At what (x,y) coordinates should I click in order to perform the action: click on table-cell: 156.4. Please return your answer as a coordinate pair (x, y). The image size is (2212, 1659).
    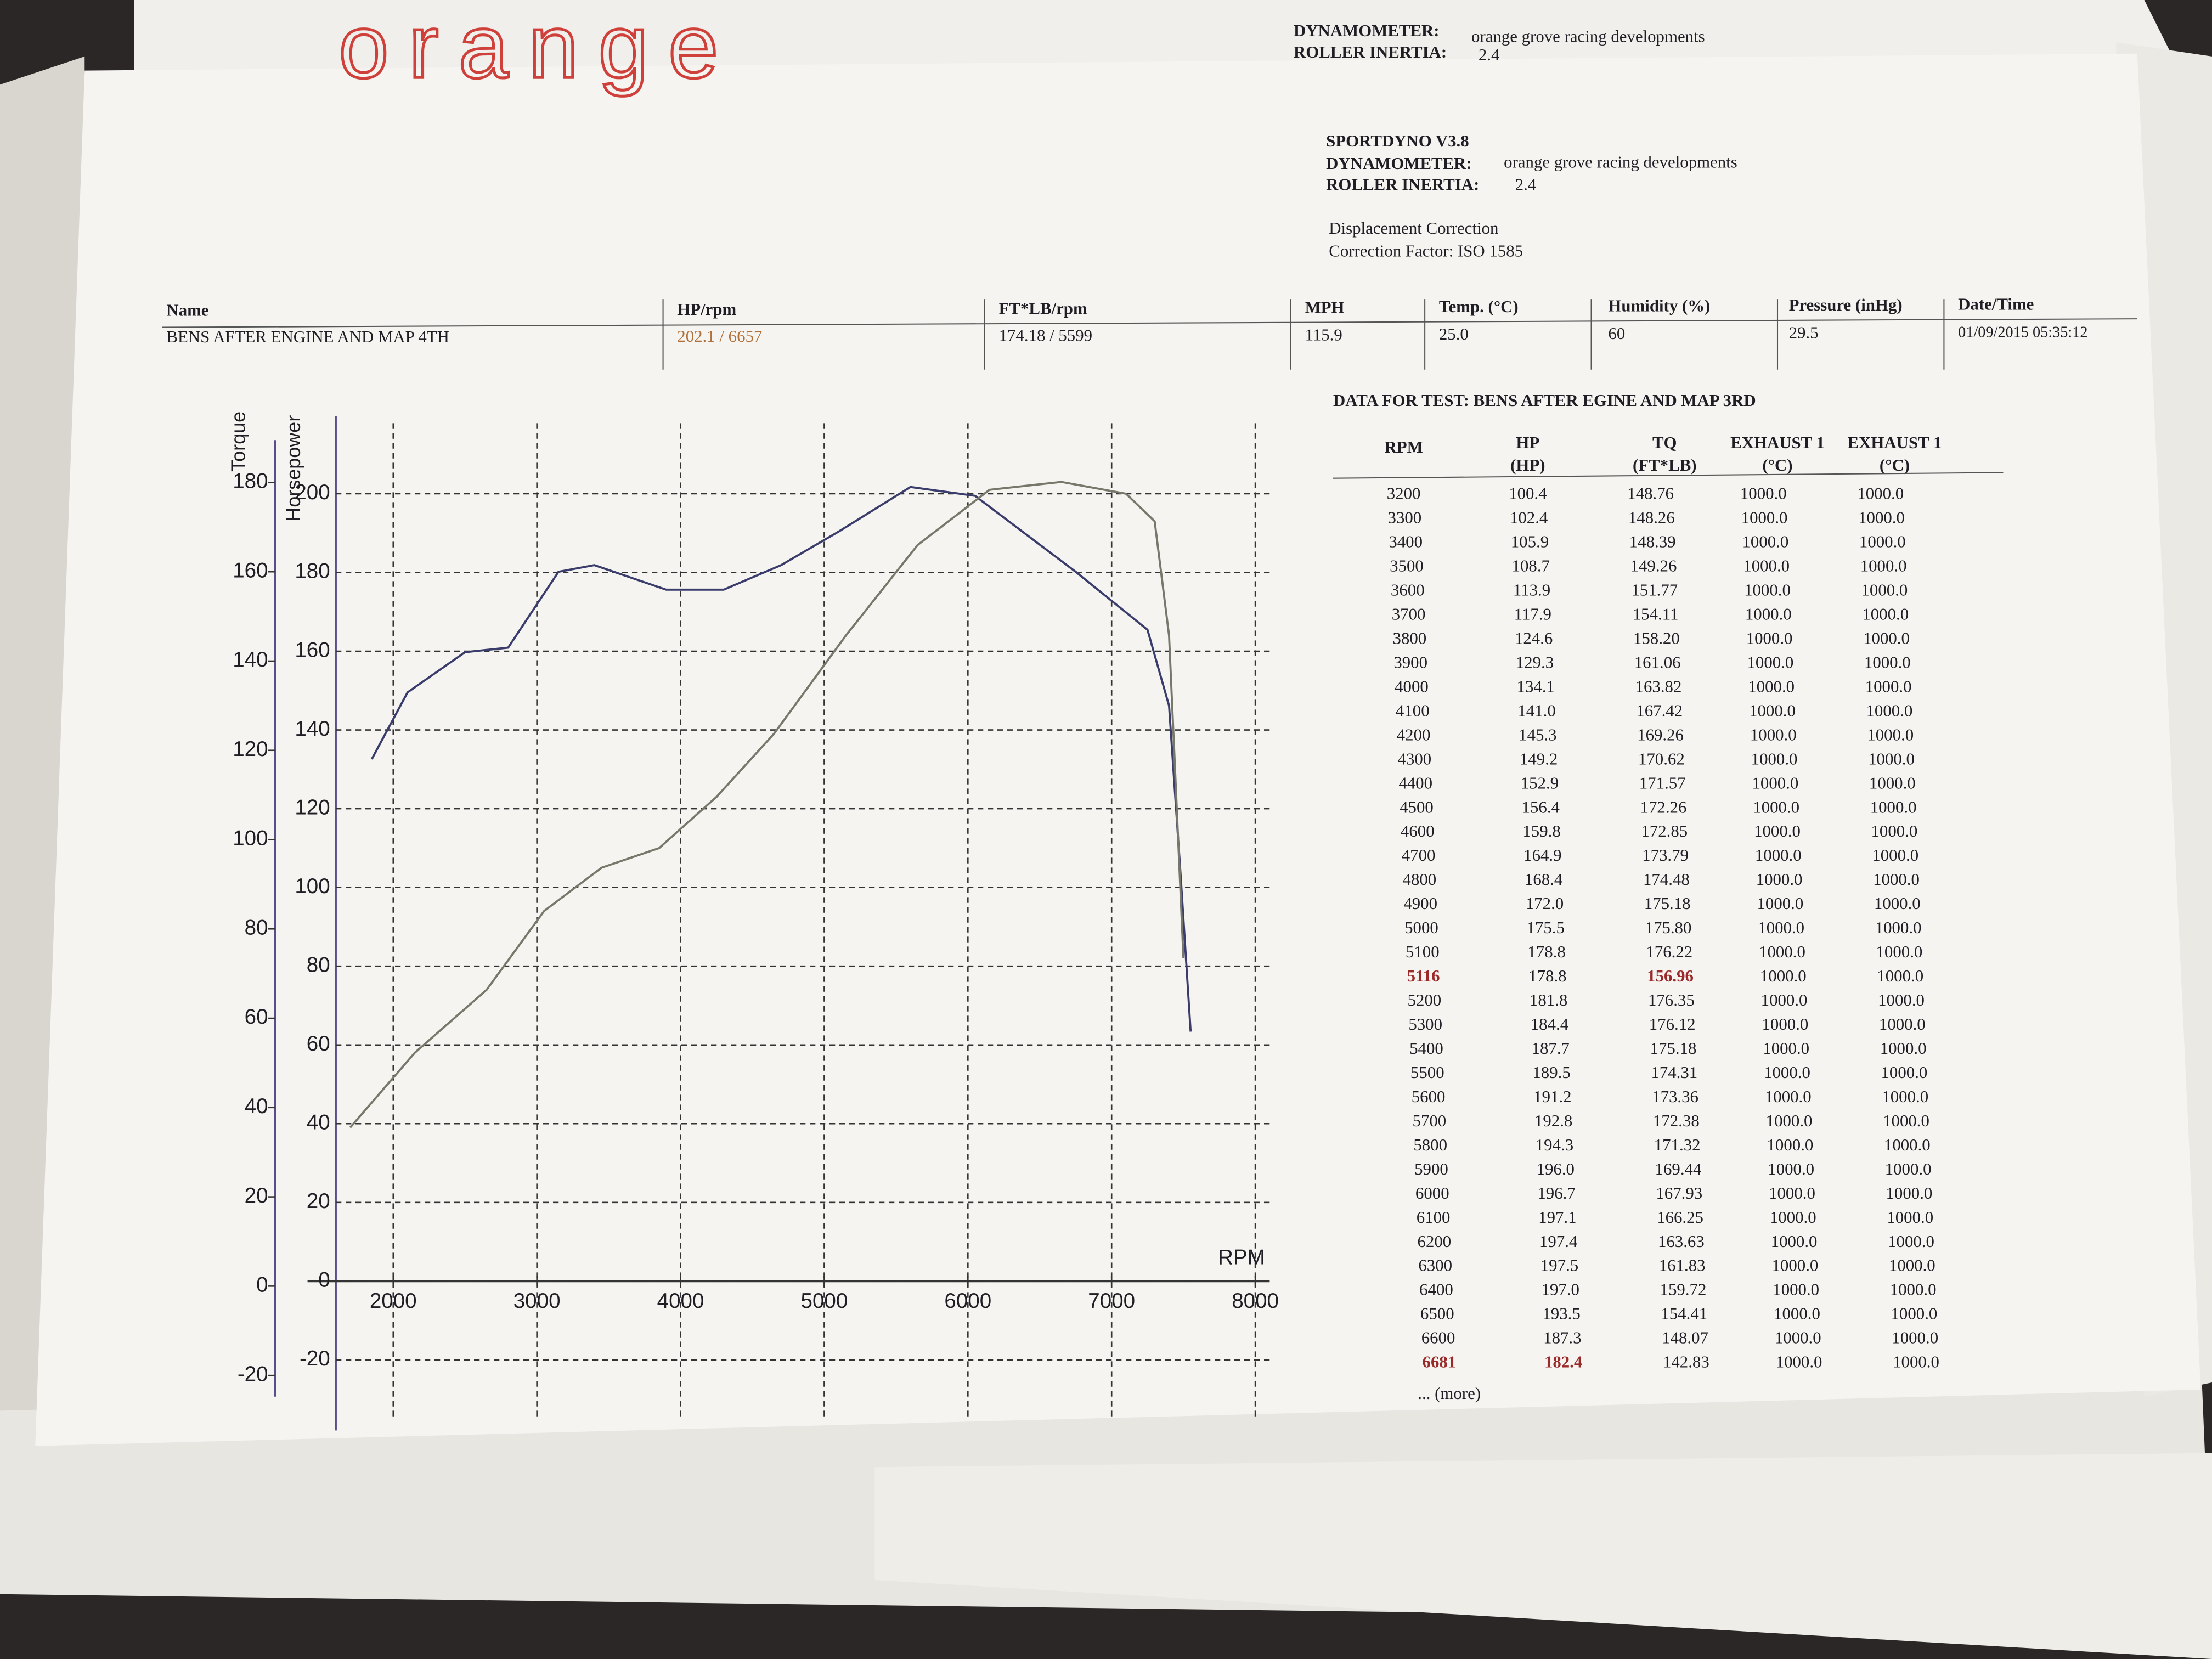
    Looking at the image, I should click on (1541, 807).